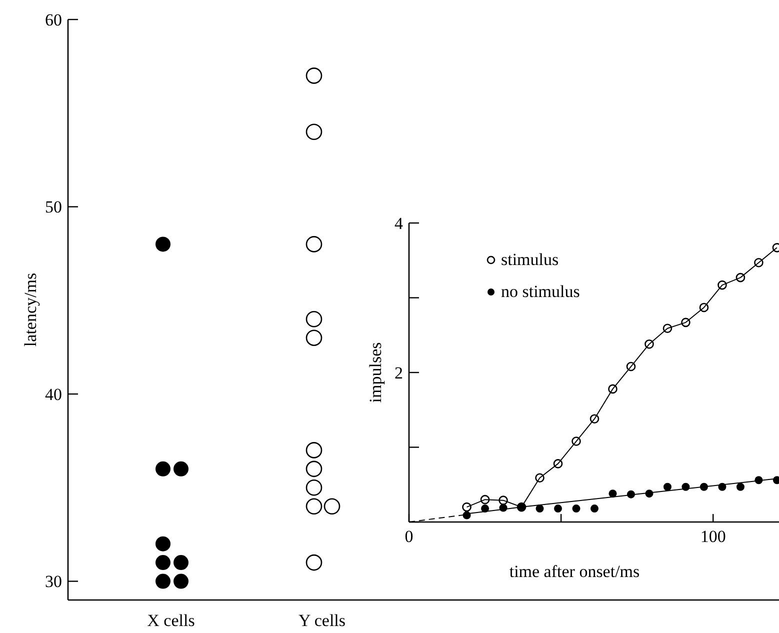 Image resolution: width=779 pixels, height=633 pixels. Describe the element at coordinates (53, 582) in the screenshot. I see `y-tick-label: 30` at that location.